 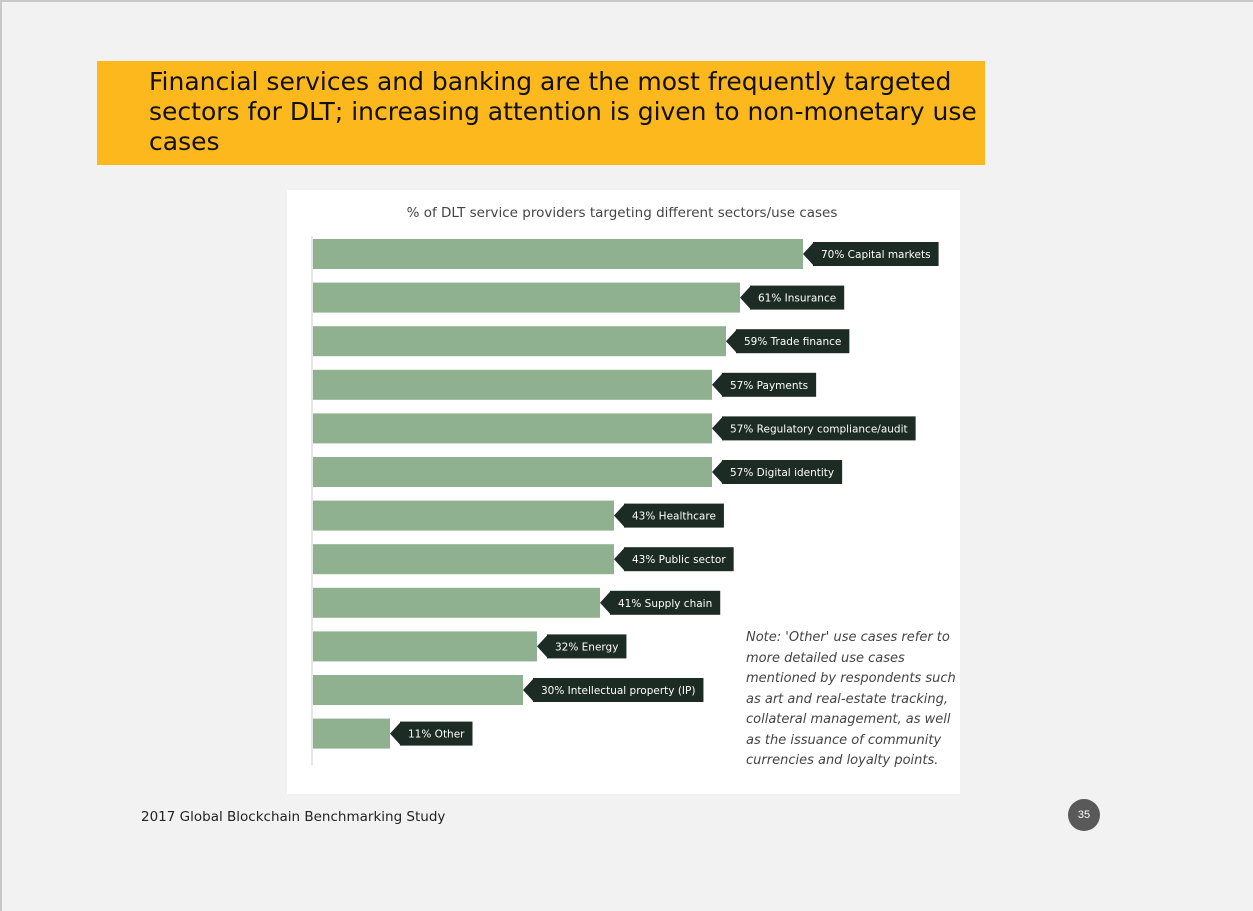 I want to click on data-label-1: 70% Capital markets, so click(x=876, y=255).